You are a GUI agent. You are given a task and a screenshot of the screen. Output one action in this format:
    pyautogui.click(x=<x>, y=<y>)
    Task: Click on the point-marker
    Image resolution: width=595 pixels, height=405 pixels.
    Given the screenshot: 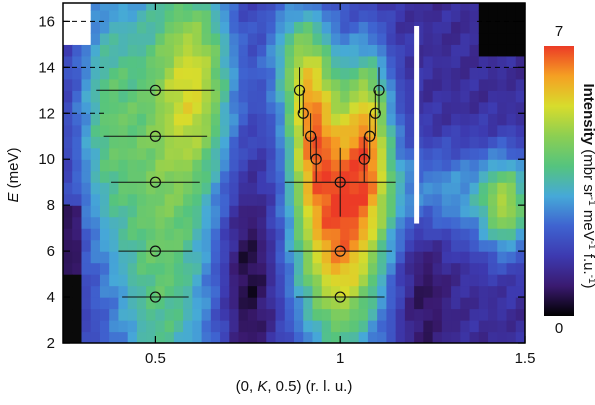 What is the action you would take?
    pyautogui.click(x=155, y=136)
    